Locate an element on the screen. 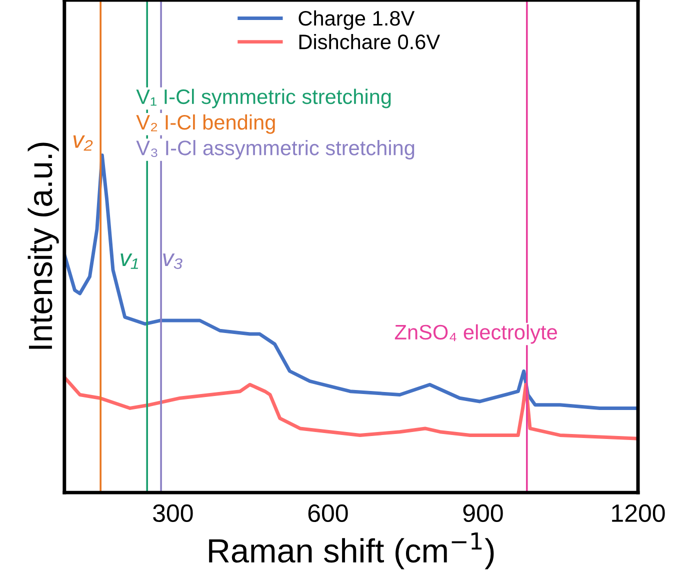 The height and width of the screenshot is (585, 678). y-axis-title: Intensity (a.u.) is located at coordinates (43, 245).